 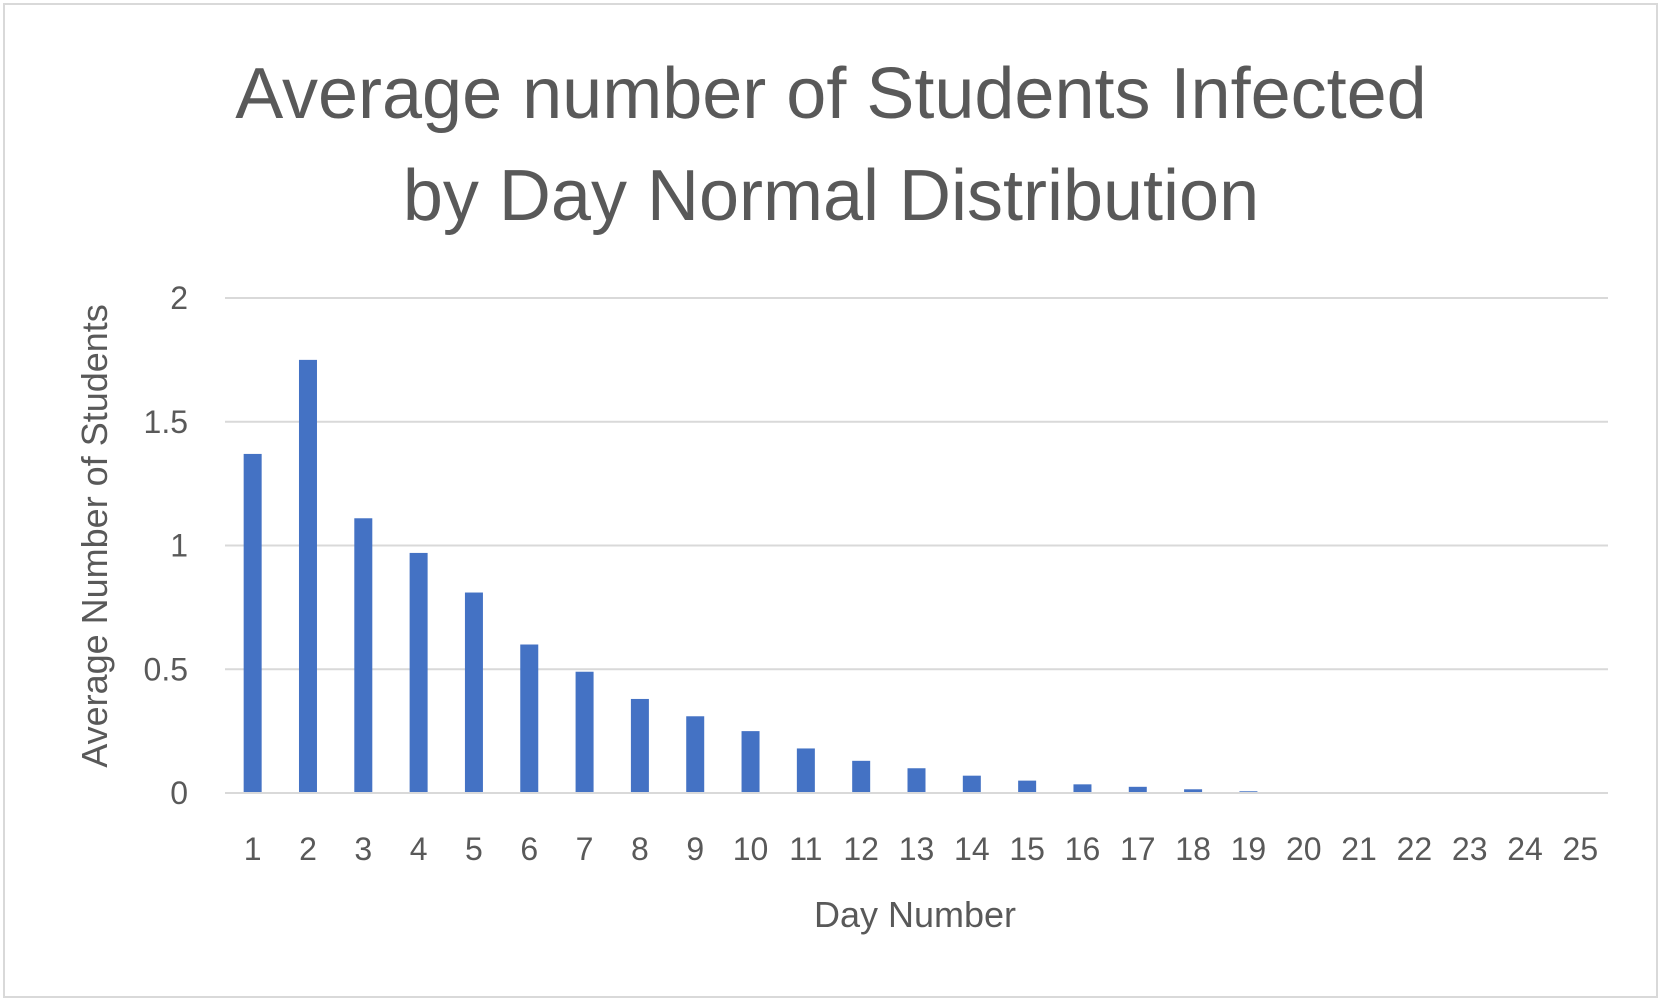 What do you see at coordinates (179, 298) in the screenshot?
I see `y-tick-label: 2` at bounding box center [179, 298].